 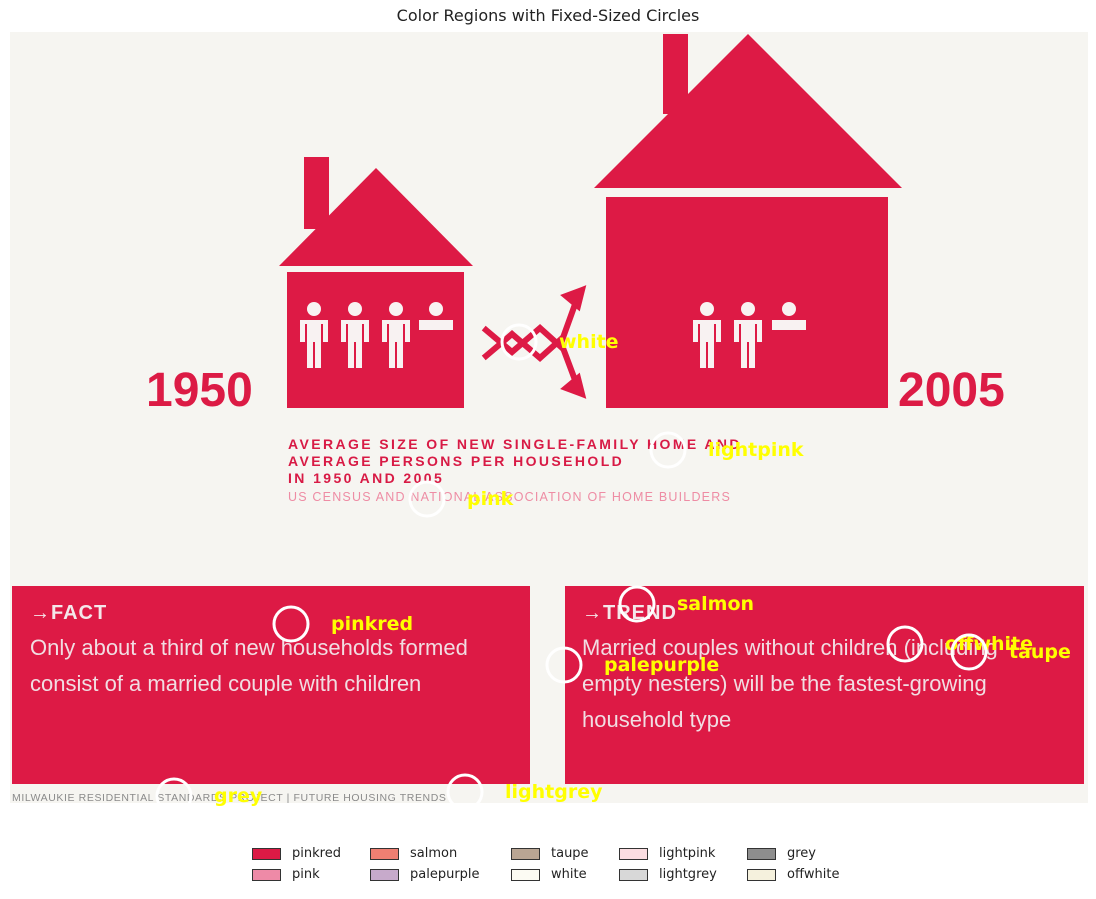 What do you see at coordinates (687, 853) in the screenshot?
I see `legend-label: lightpink` at bounding box center [687, 853].